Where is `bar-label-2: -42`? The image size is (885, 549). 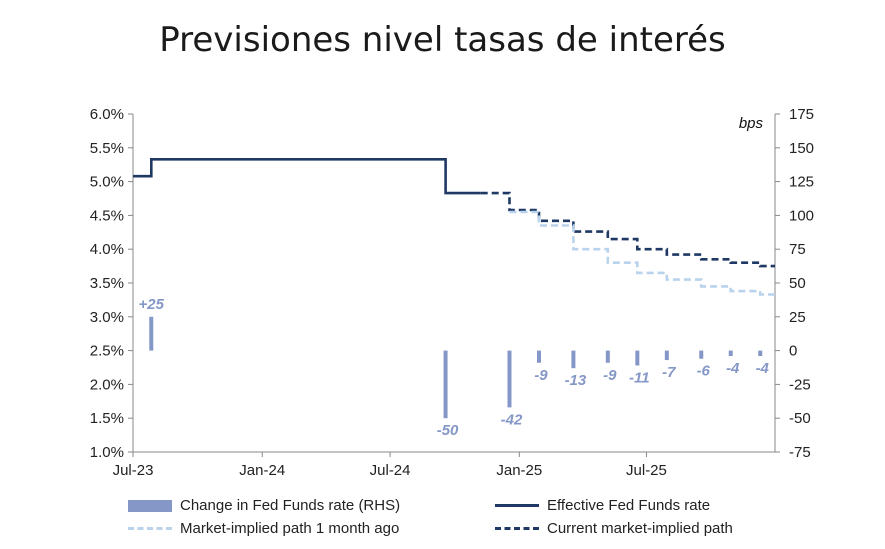
bar-label-2: -42 is located at coordinates (512, 419).